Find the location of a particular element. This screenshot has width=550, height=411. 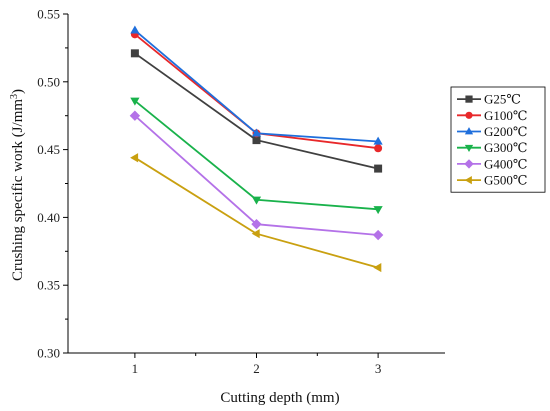

legend-box is located at coordinates (498, 139).